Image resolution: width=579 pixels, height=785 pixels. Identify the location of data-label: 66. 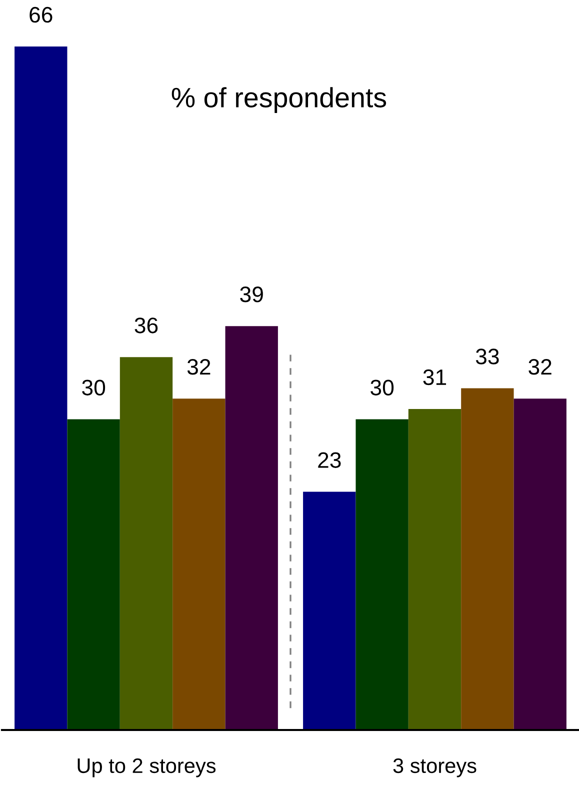
(41, 14).